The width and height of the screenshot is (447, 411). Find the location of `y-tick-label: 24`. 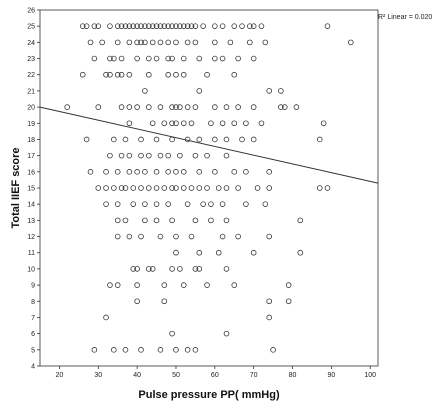

y-tick-label: 24 is located at coordinates (31, 43).